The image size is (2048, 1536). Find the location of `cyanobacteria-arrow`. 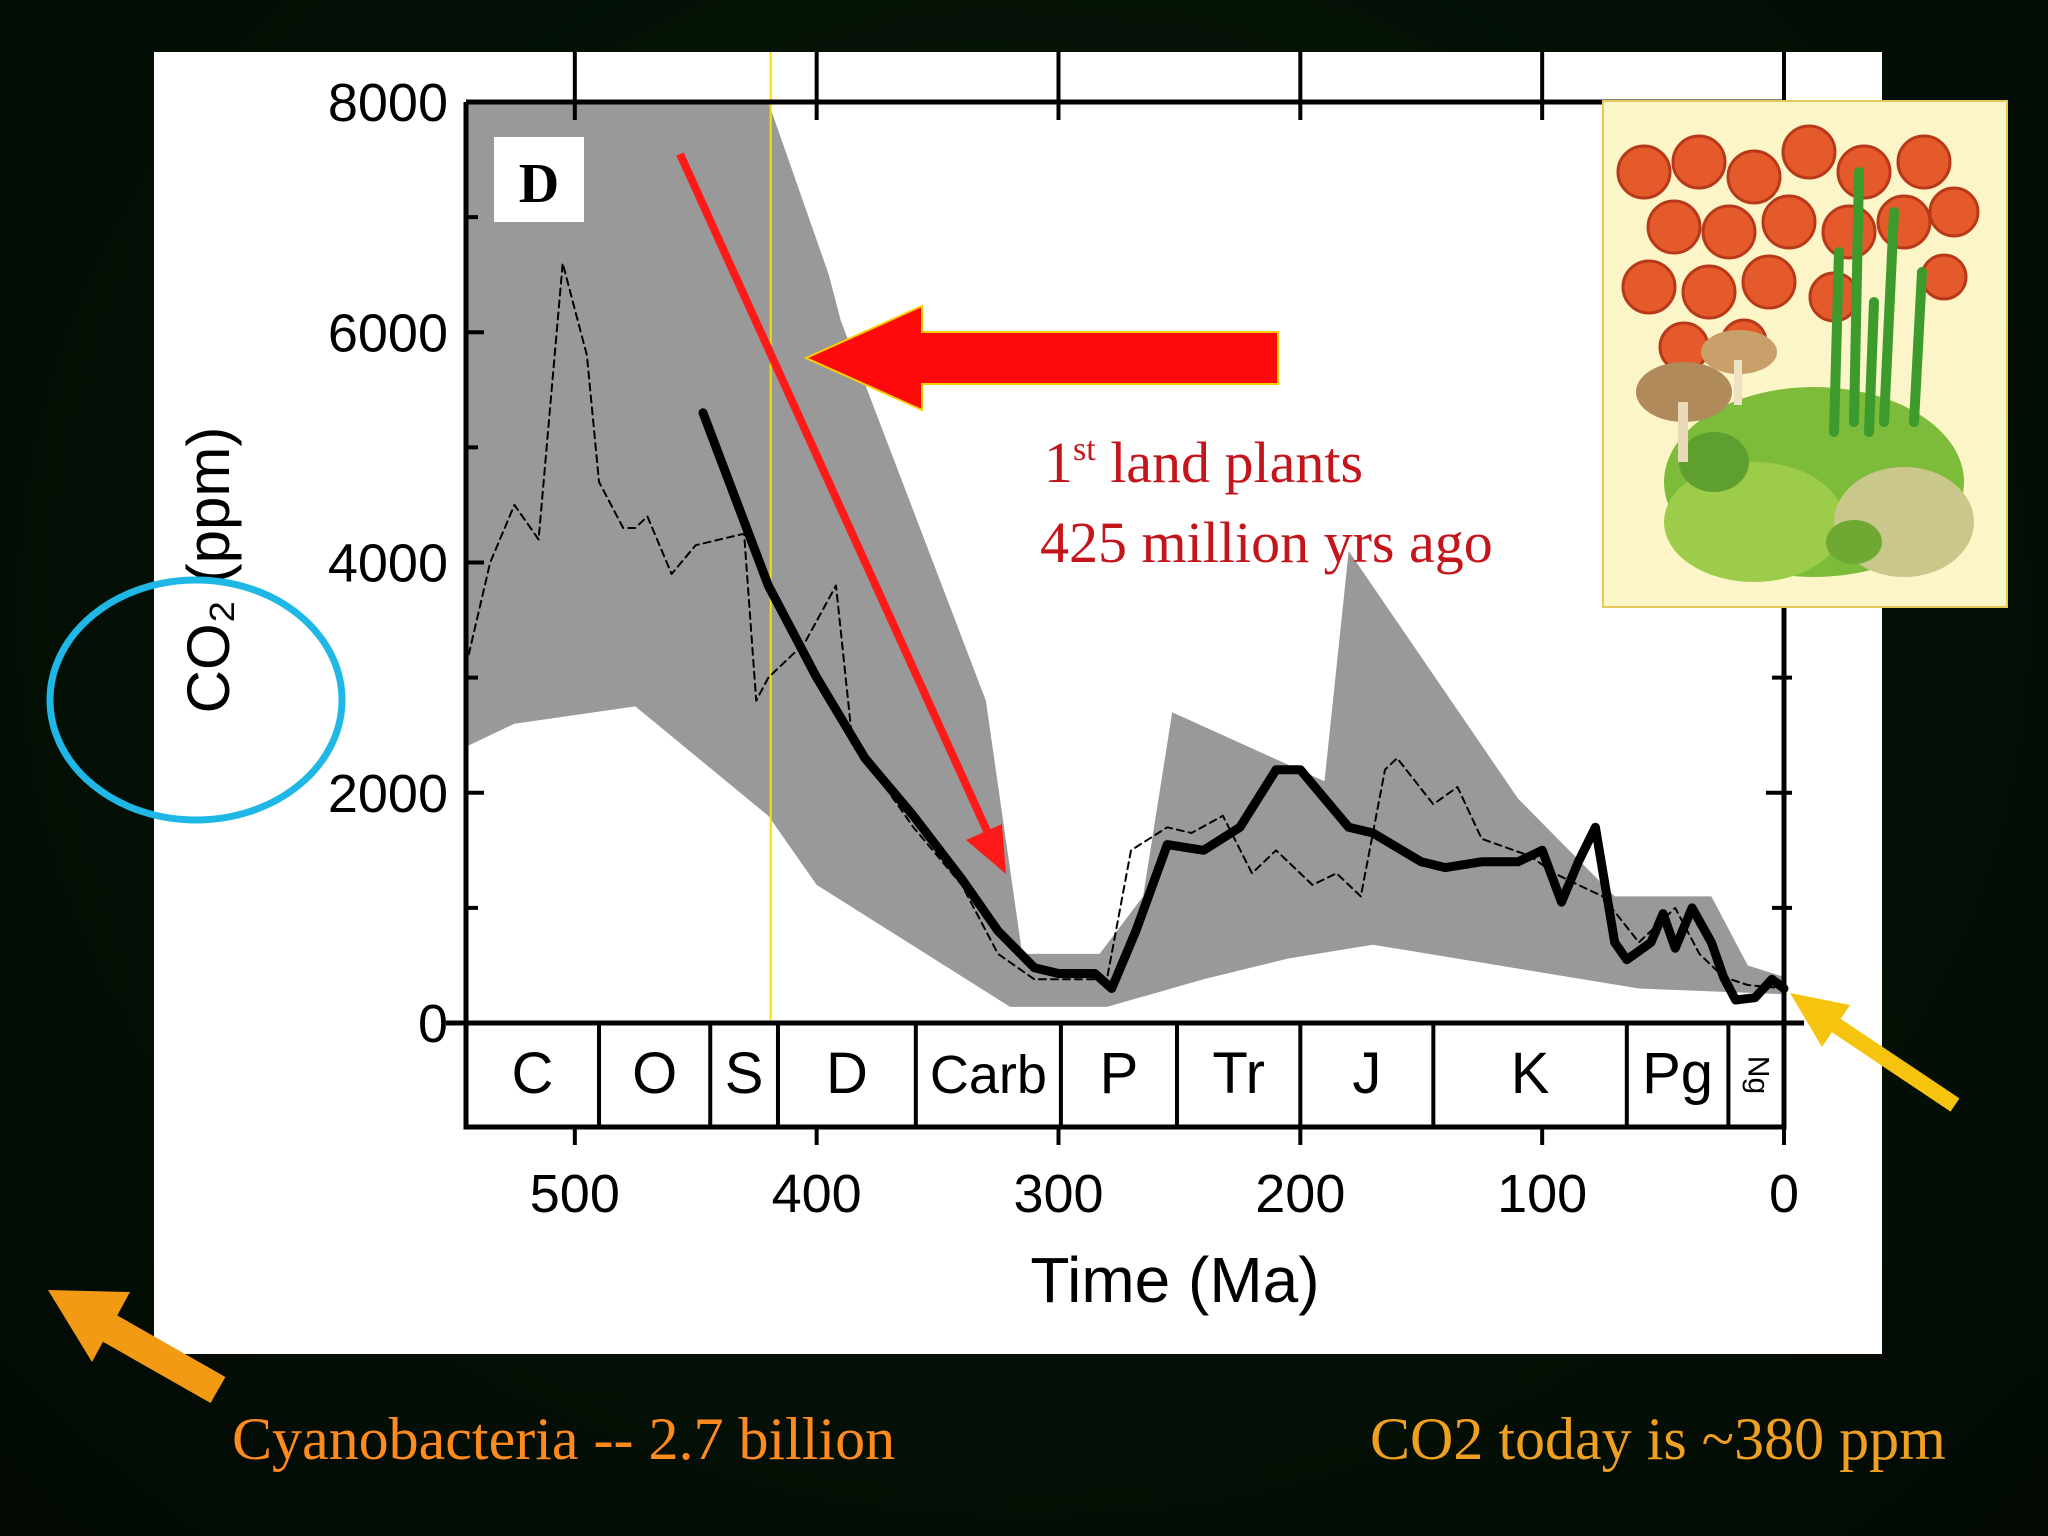

cyanobacteria-arrow is located at coordinates (137, 1347).